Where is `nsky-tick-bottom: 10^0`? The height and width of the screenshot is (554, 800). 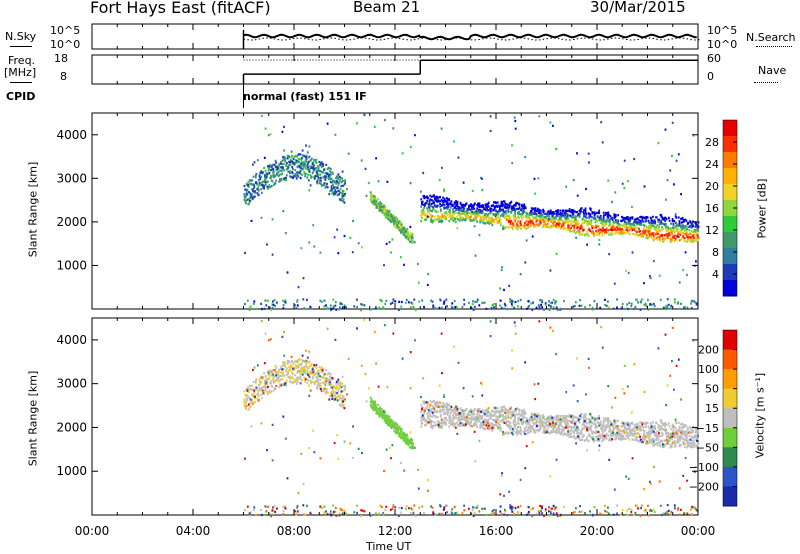
nsky-tick-bottom: 10^0 is located at coordinates (65, 44).